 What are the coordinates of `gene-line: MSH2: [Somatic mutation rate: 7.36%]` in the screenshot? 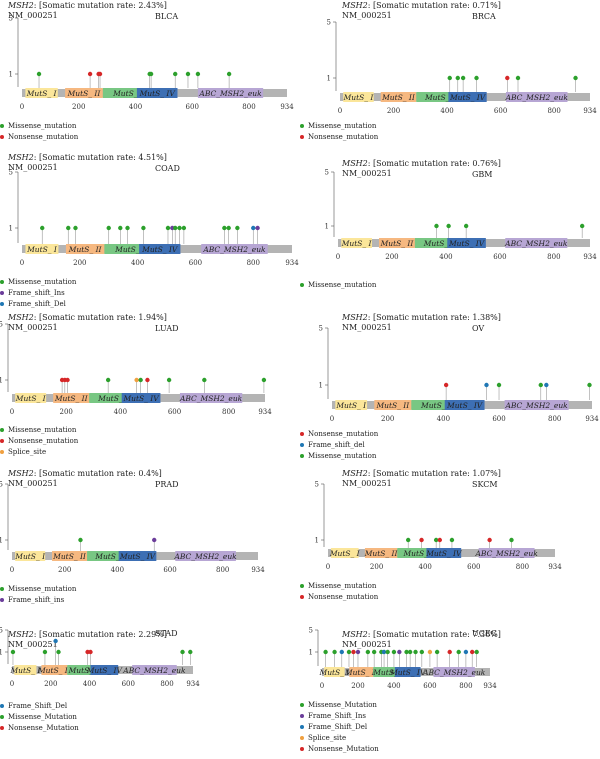 It's located at (421, 635).